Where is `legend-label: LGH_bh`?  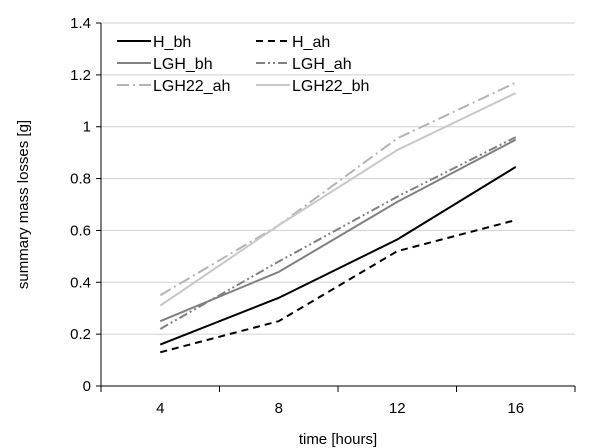 legend-label: LGH_bh is located at coordinates (183, 64).